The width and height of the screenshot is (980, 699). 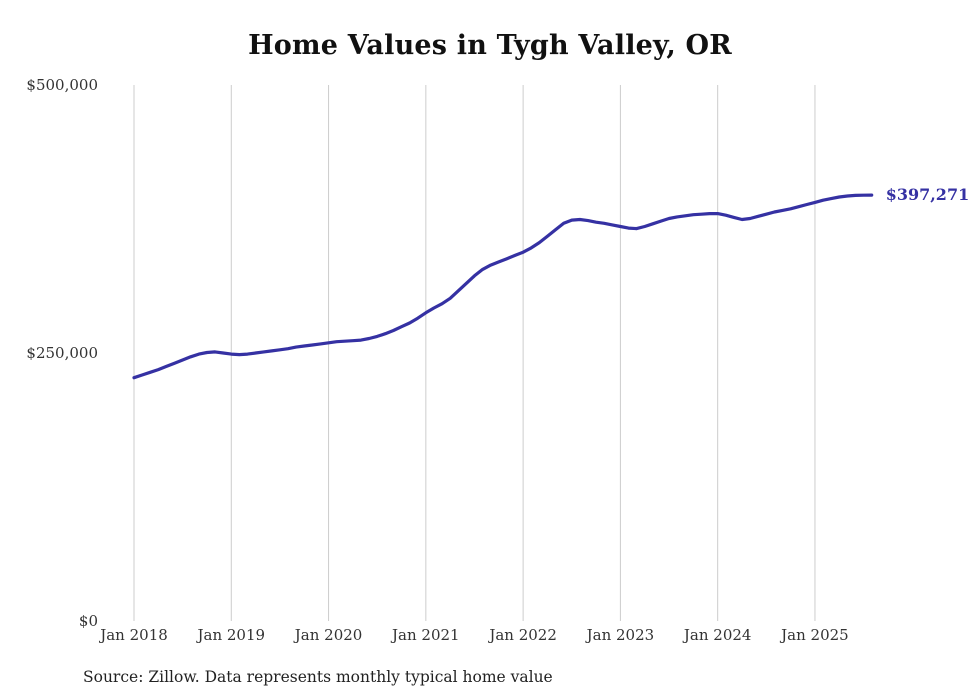 I want to click on x-tick-label: Jan 2022, so click(x=523, y=635).